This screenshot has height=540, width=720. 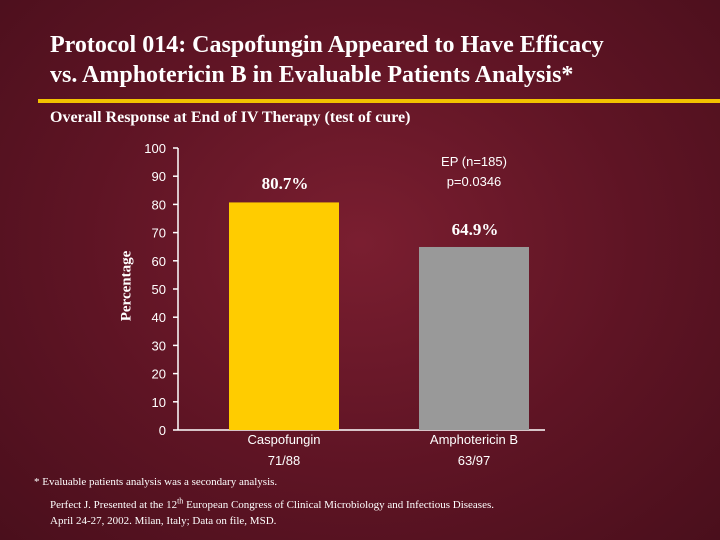 I want to click on x-tick-label-1: Amphotericin B, so click(x=474, y=439).